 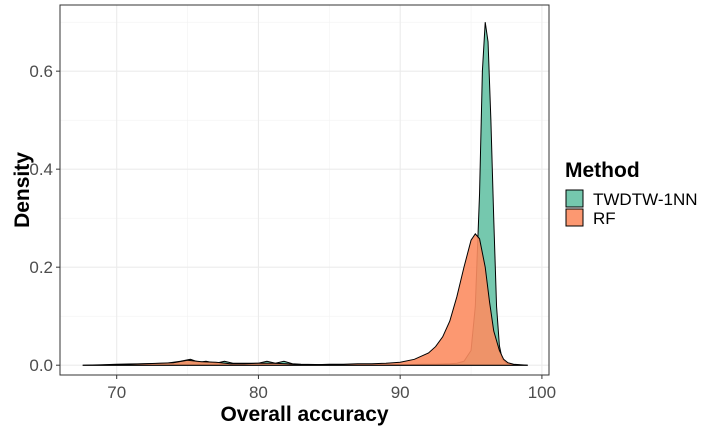 What do you see at coordinates (22, 190) in the screenshot?
I see `y-axis-title: Density` at bounding box center [22, 190].